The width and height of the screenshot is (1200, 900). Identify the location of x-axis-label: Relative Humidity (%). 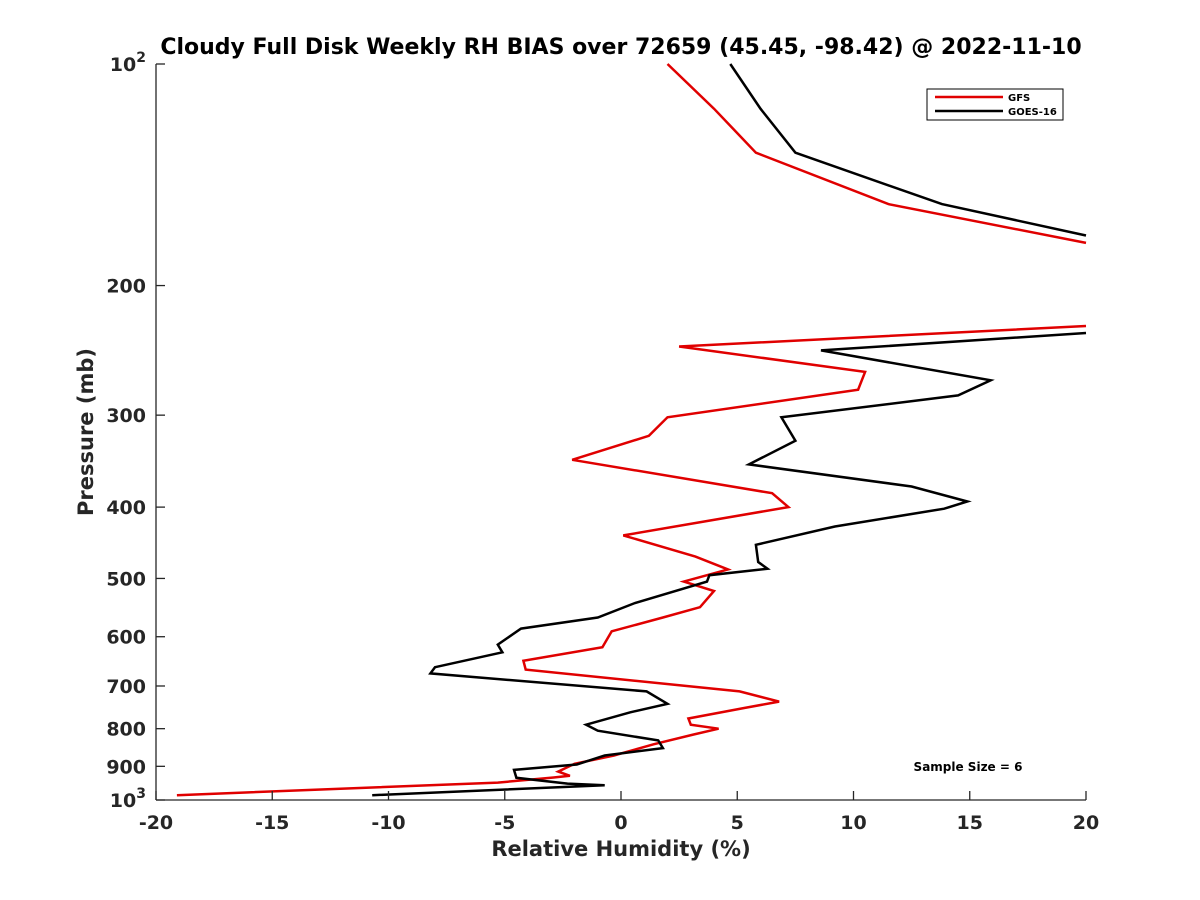
(620, 849).